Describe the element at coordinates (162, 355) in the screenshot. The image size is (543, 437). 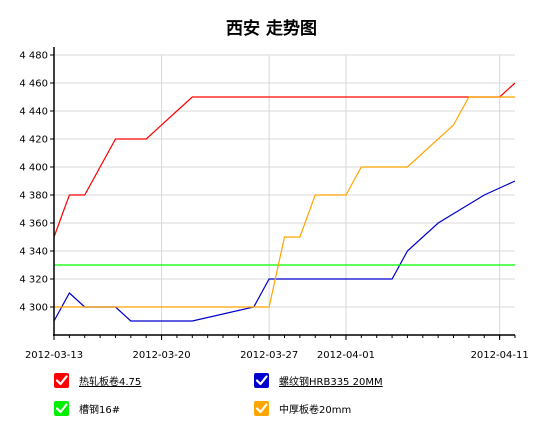
I see `x-tick-label: 2012-03-20` at that location.